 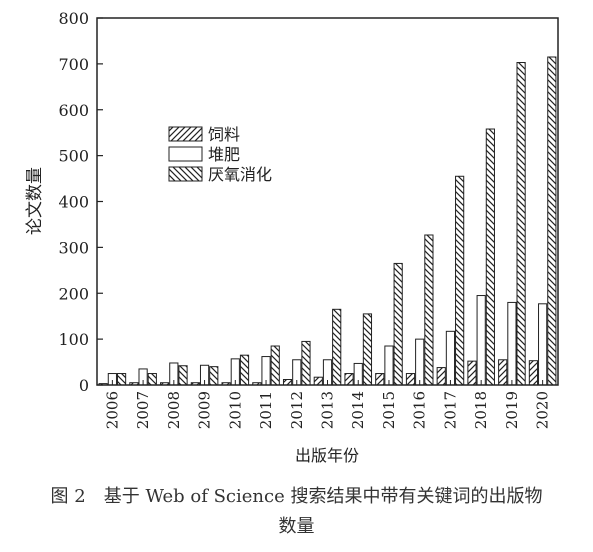 I want to click on bar-0-2017, so click(x=441, y=376).